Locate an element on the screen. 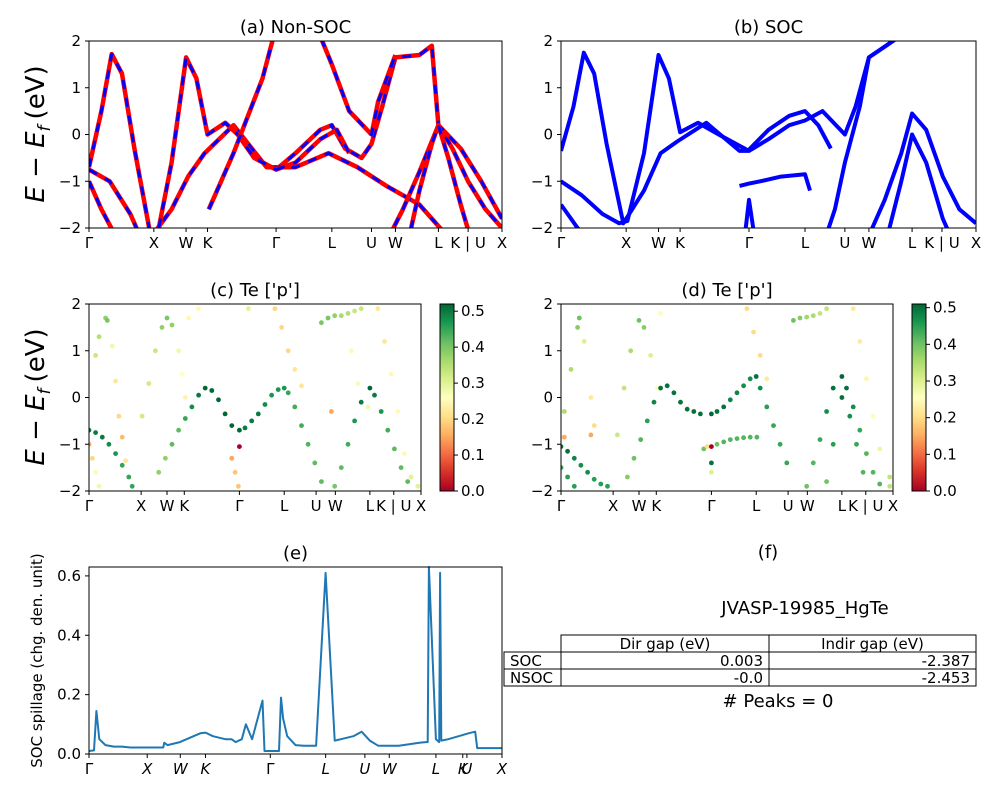 This screenshot has width=1000, height=800. table-title: JVASP-19985_HgTe is located at coordinates (804, 608).